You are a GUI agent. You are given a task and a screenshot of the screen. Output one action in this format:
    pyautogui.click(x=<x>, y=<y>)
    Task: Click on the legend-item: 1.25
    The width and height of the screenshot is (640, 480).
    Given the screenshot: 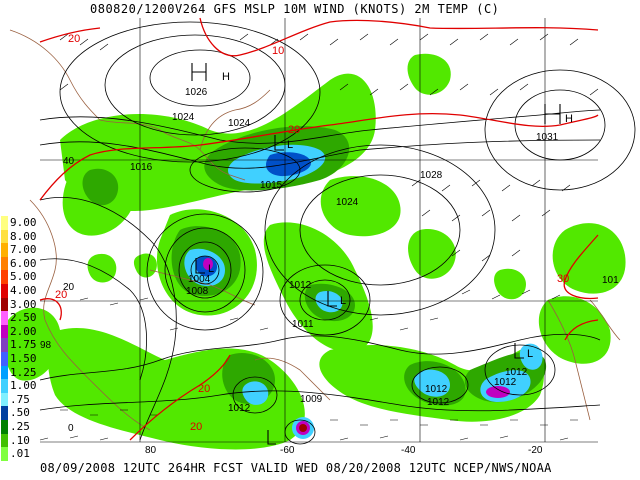 What is the action you would take?
    pyautogui.click(x=24, y=372)
    